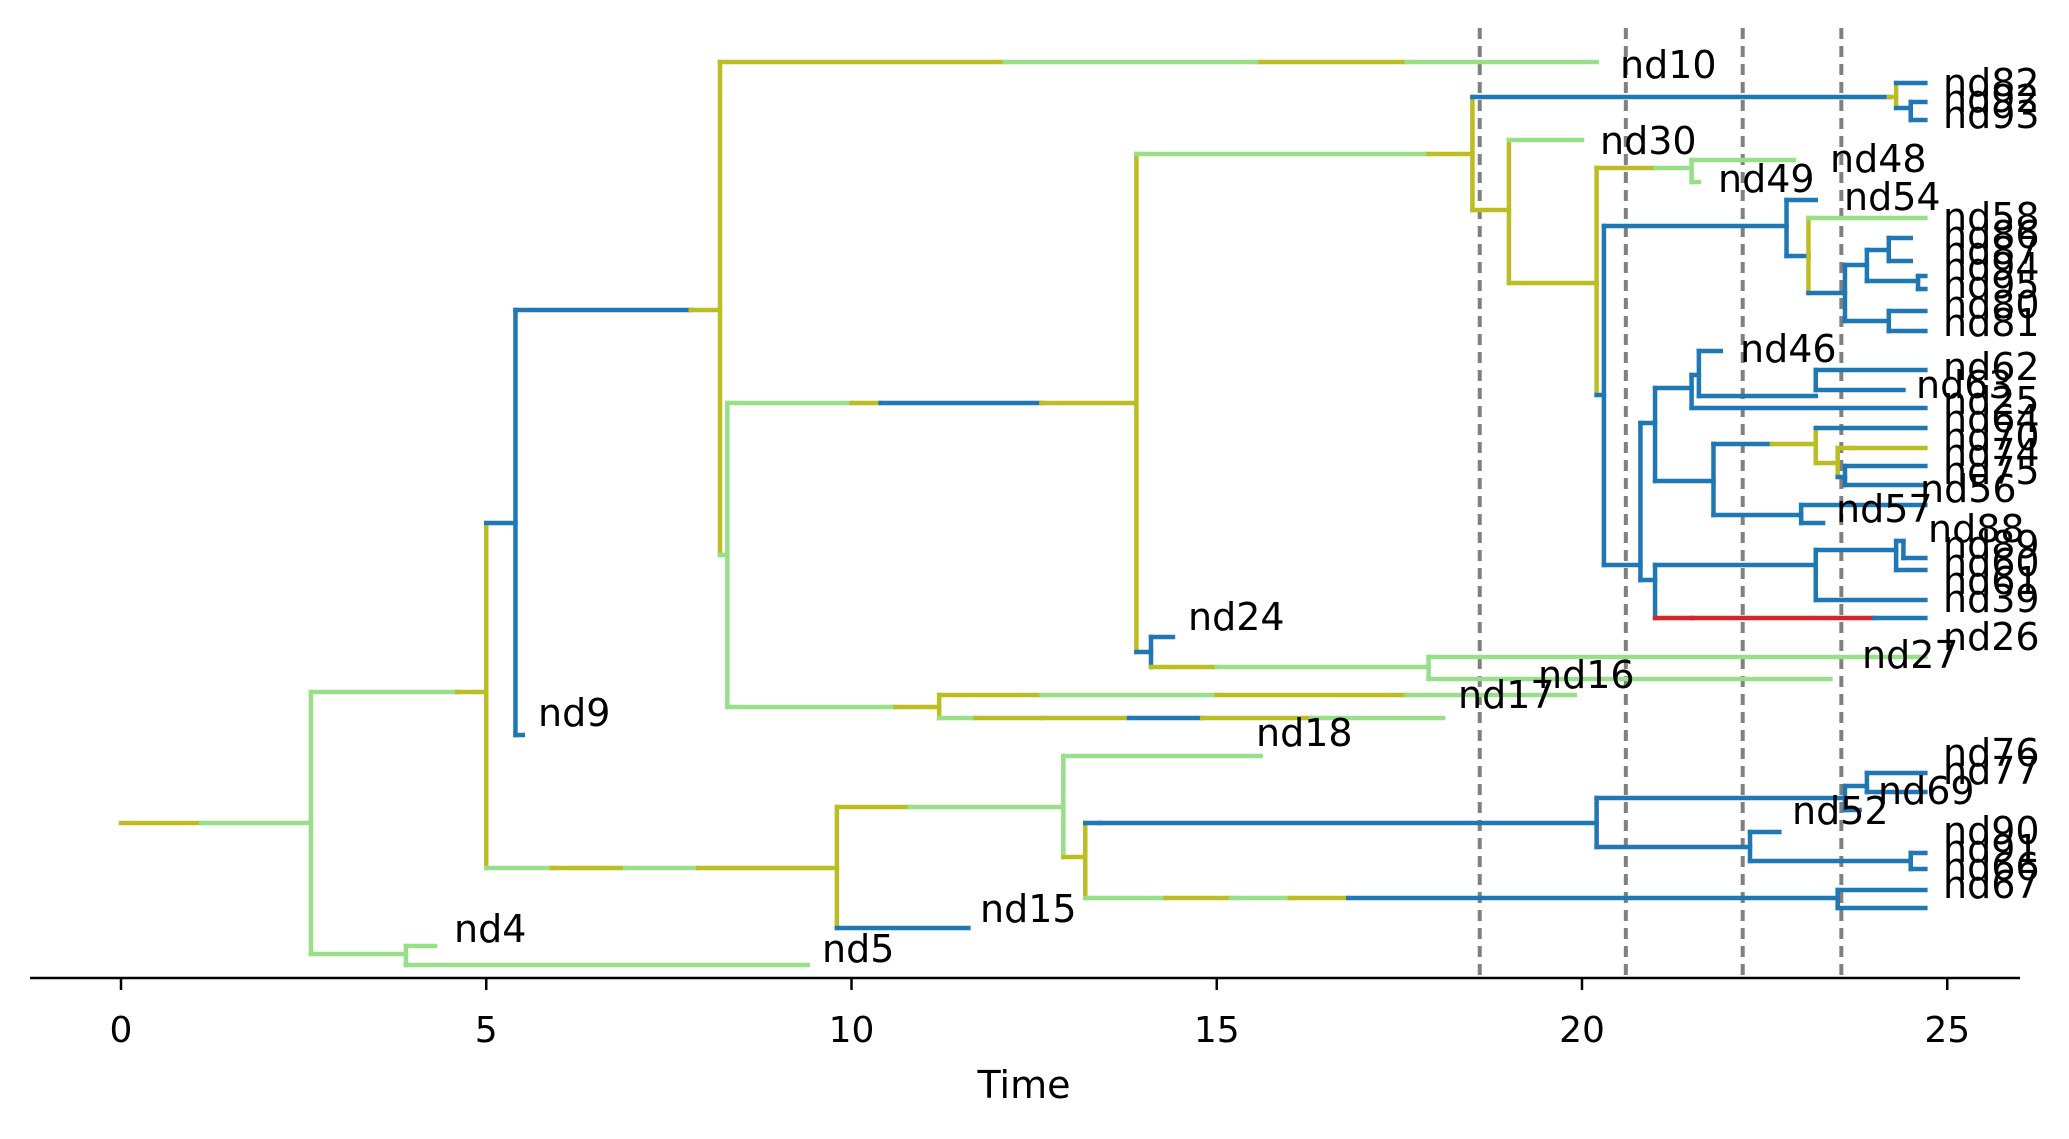 Image resolution: width=2069 pixels, height=1139 pixels. Describe the element at coordinates (1947, 1030) in the screenshot. I see `x-tick-label: 25` at that location.